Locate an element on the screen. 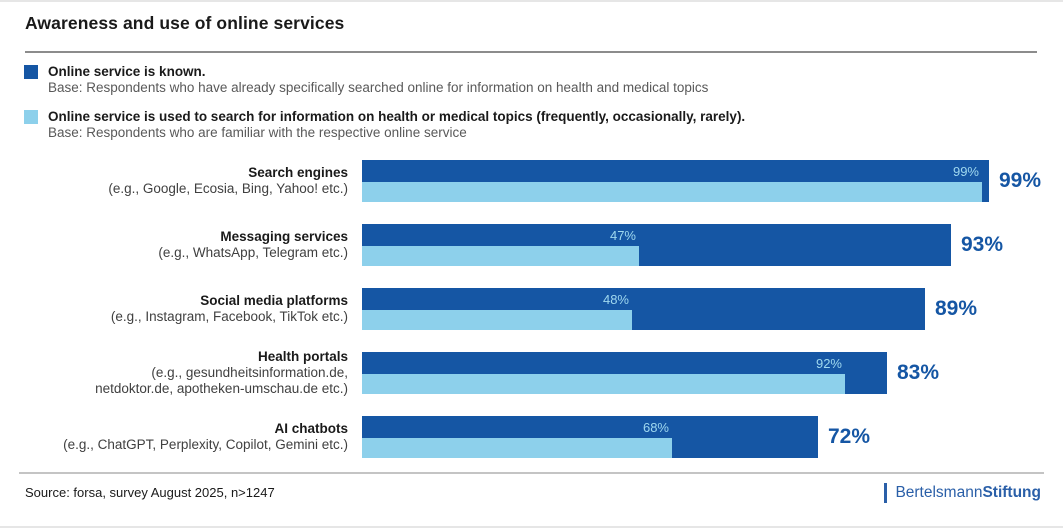 The image size is (1063, 528). category-examples: (e.g., Instagram, Facebook, TikTok etc.) is located at coordinates (229, 316).